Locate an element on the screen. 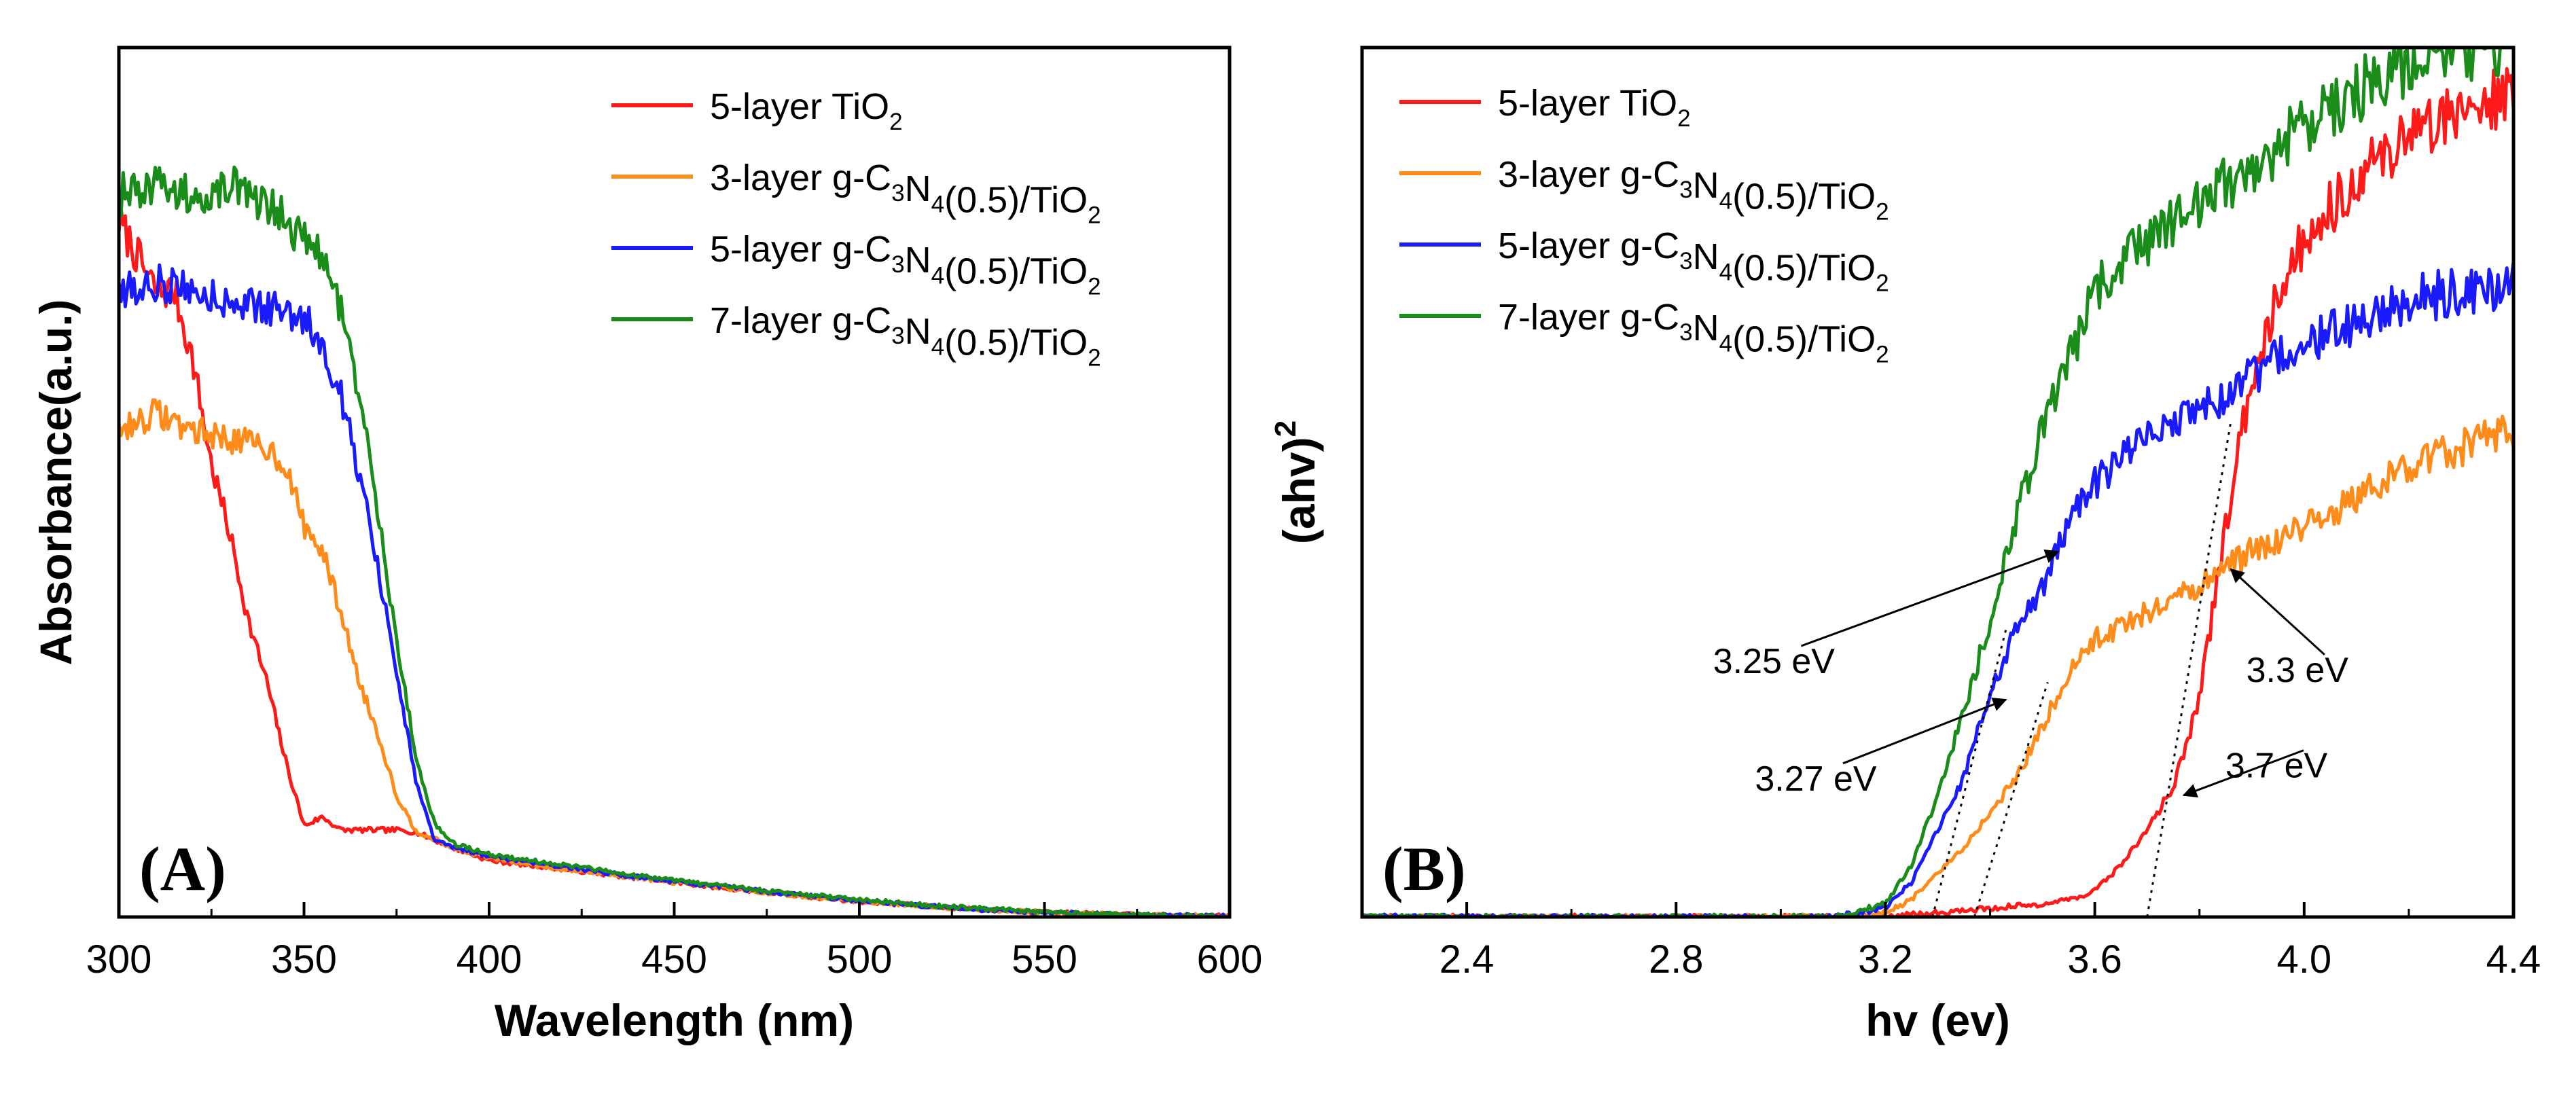 This screenshot has width=2576, height=1097. annotation-label-3: 3.3 eV is located at coordinates (2298, 670).